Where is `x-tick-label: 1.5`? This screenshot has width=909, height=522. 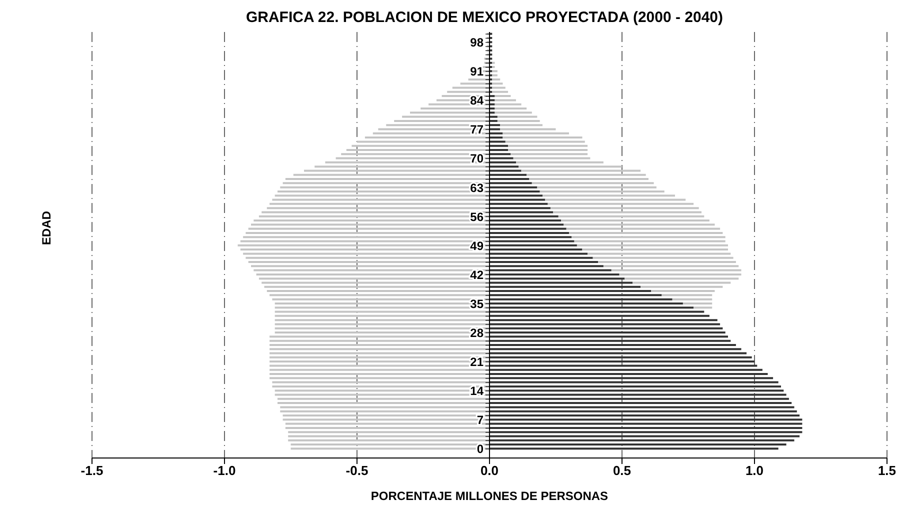
x-tick-label: 1.5 is located at coordinates (887, 470).